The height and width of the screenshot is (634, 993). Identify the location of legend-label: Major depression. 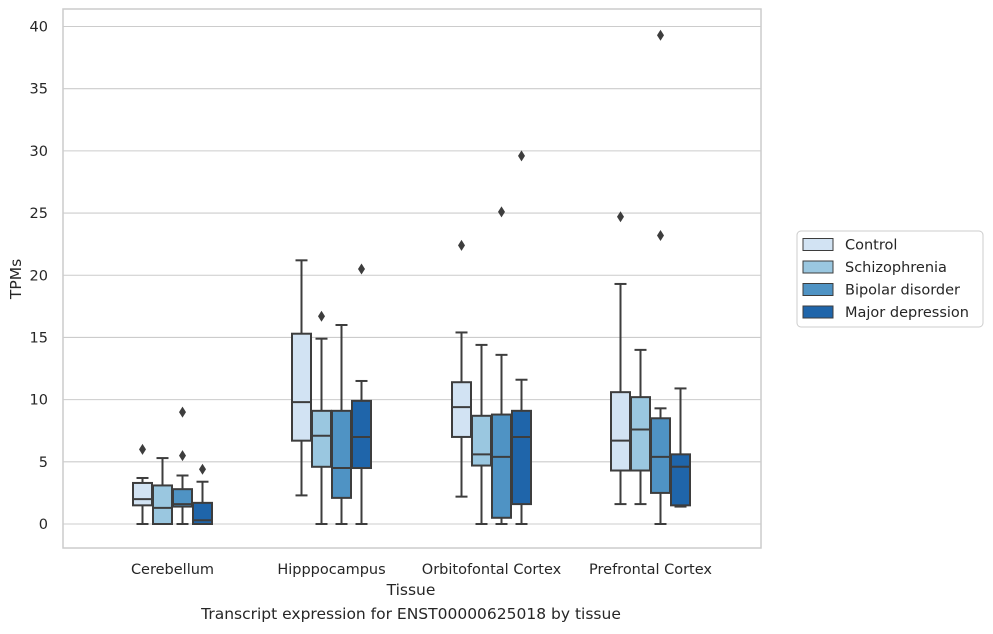
(907, 313).